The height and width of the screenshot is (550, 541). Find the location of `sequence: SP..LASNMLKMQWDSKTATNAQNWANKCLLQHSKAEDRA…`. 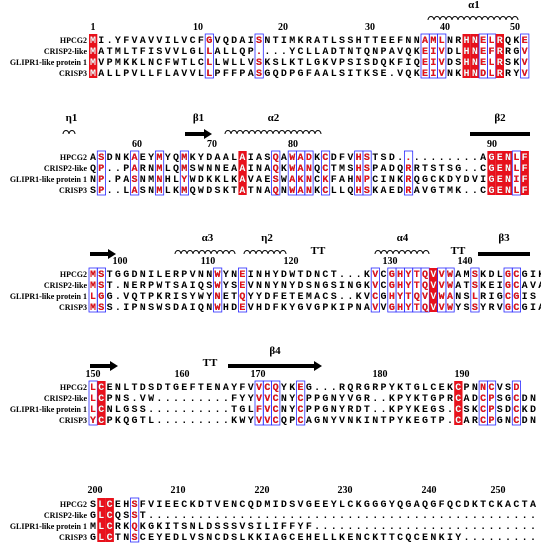

sequence: SP..LASNMLKMQWDSKTATNAQNWANKCLLQHSKAEDRA… is located at coordinates (310, 191).